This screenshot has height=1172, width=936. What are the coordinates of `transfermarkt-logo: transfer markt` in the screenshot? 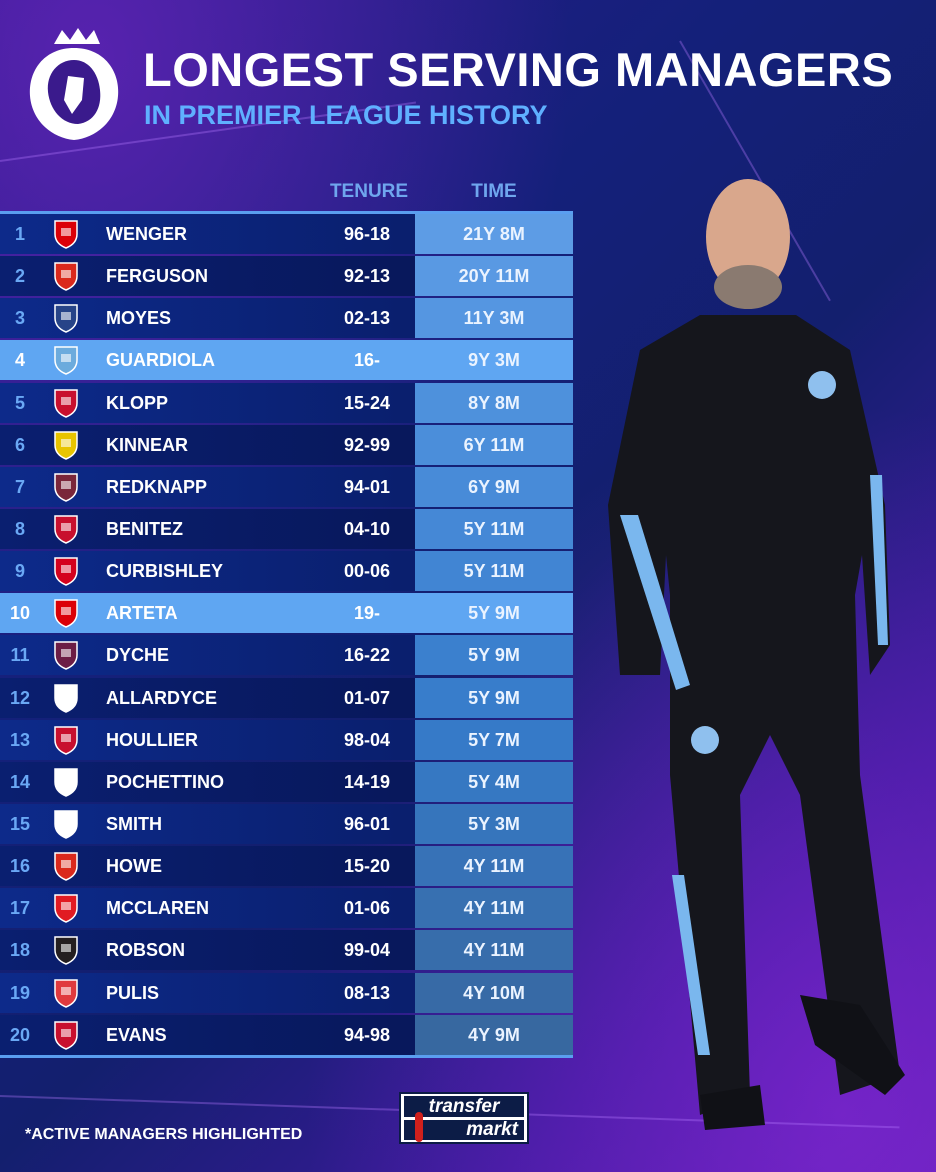 It's located at (464, 1118).